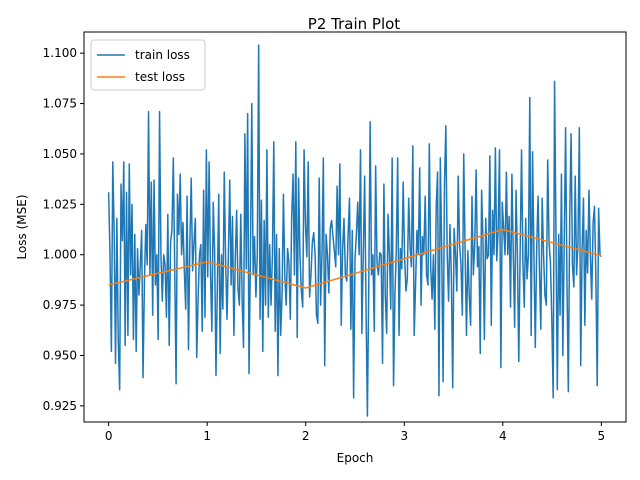 This screenshot has height=480, width=640. I want to click on x-tick-label: 4, so click(503, 436).